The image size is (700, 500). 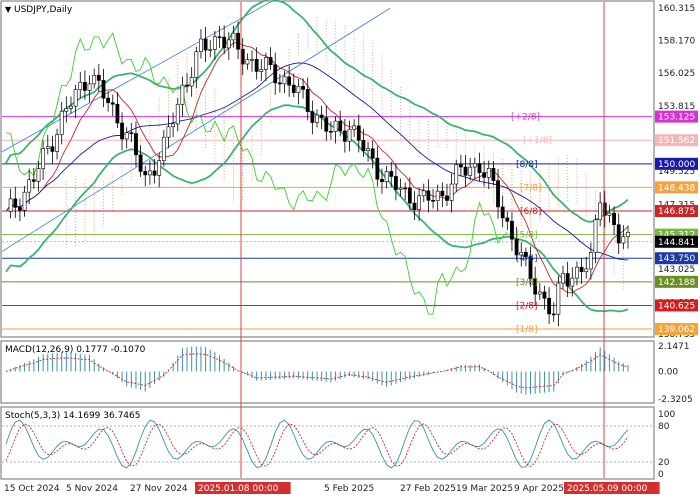 What do you see at coordinates (527, 259) in the screenshot?
I see `murrey-label: [4/8]` at bounding box center [527, 259].